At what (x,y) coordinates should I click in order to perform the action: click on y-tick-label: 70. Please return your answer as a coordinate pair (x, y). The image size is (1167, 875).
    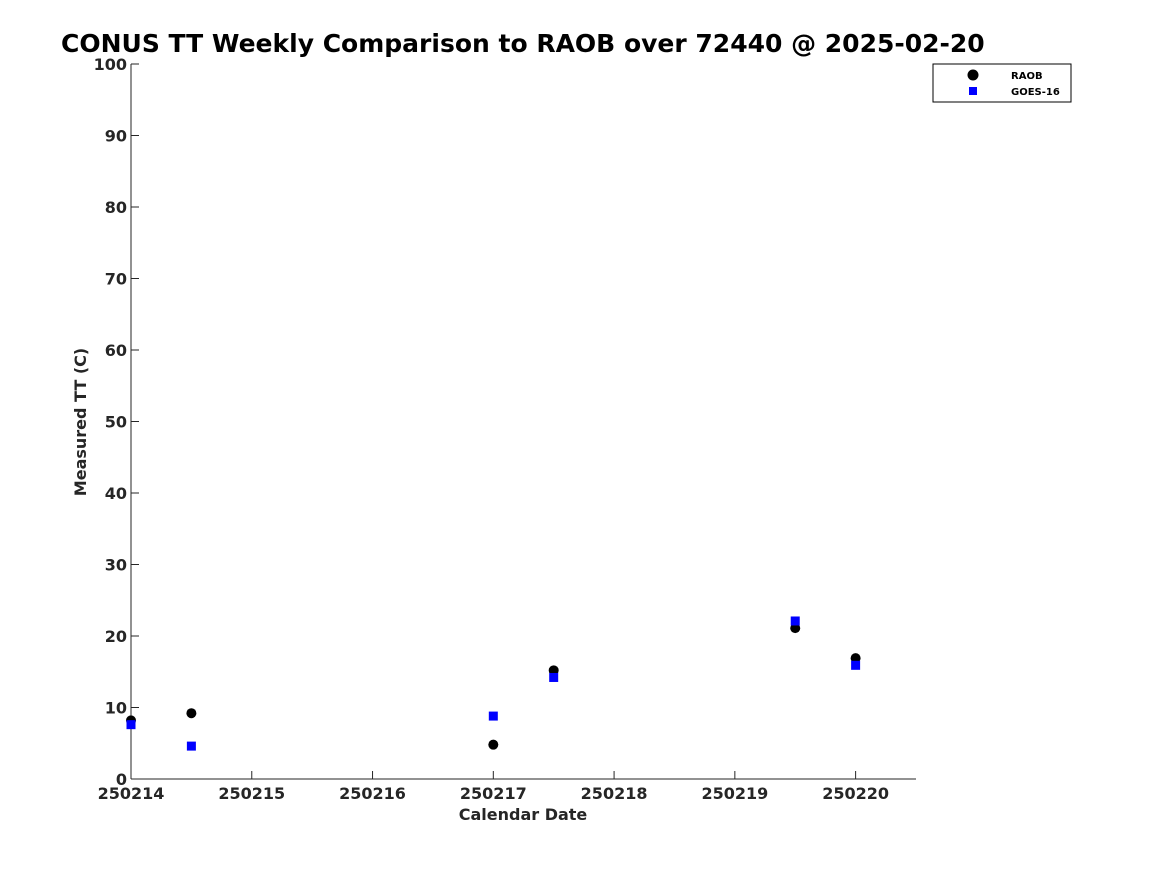
    Looking at the image, I should click on (116, 279).